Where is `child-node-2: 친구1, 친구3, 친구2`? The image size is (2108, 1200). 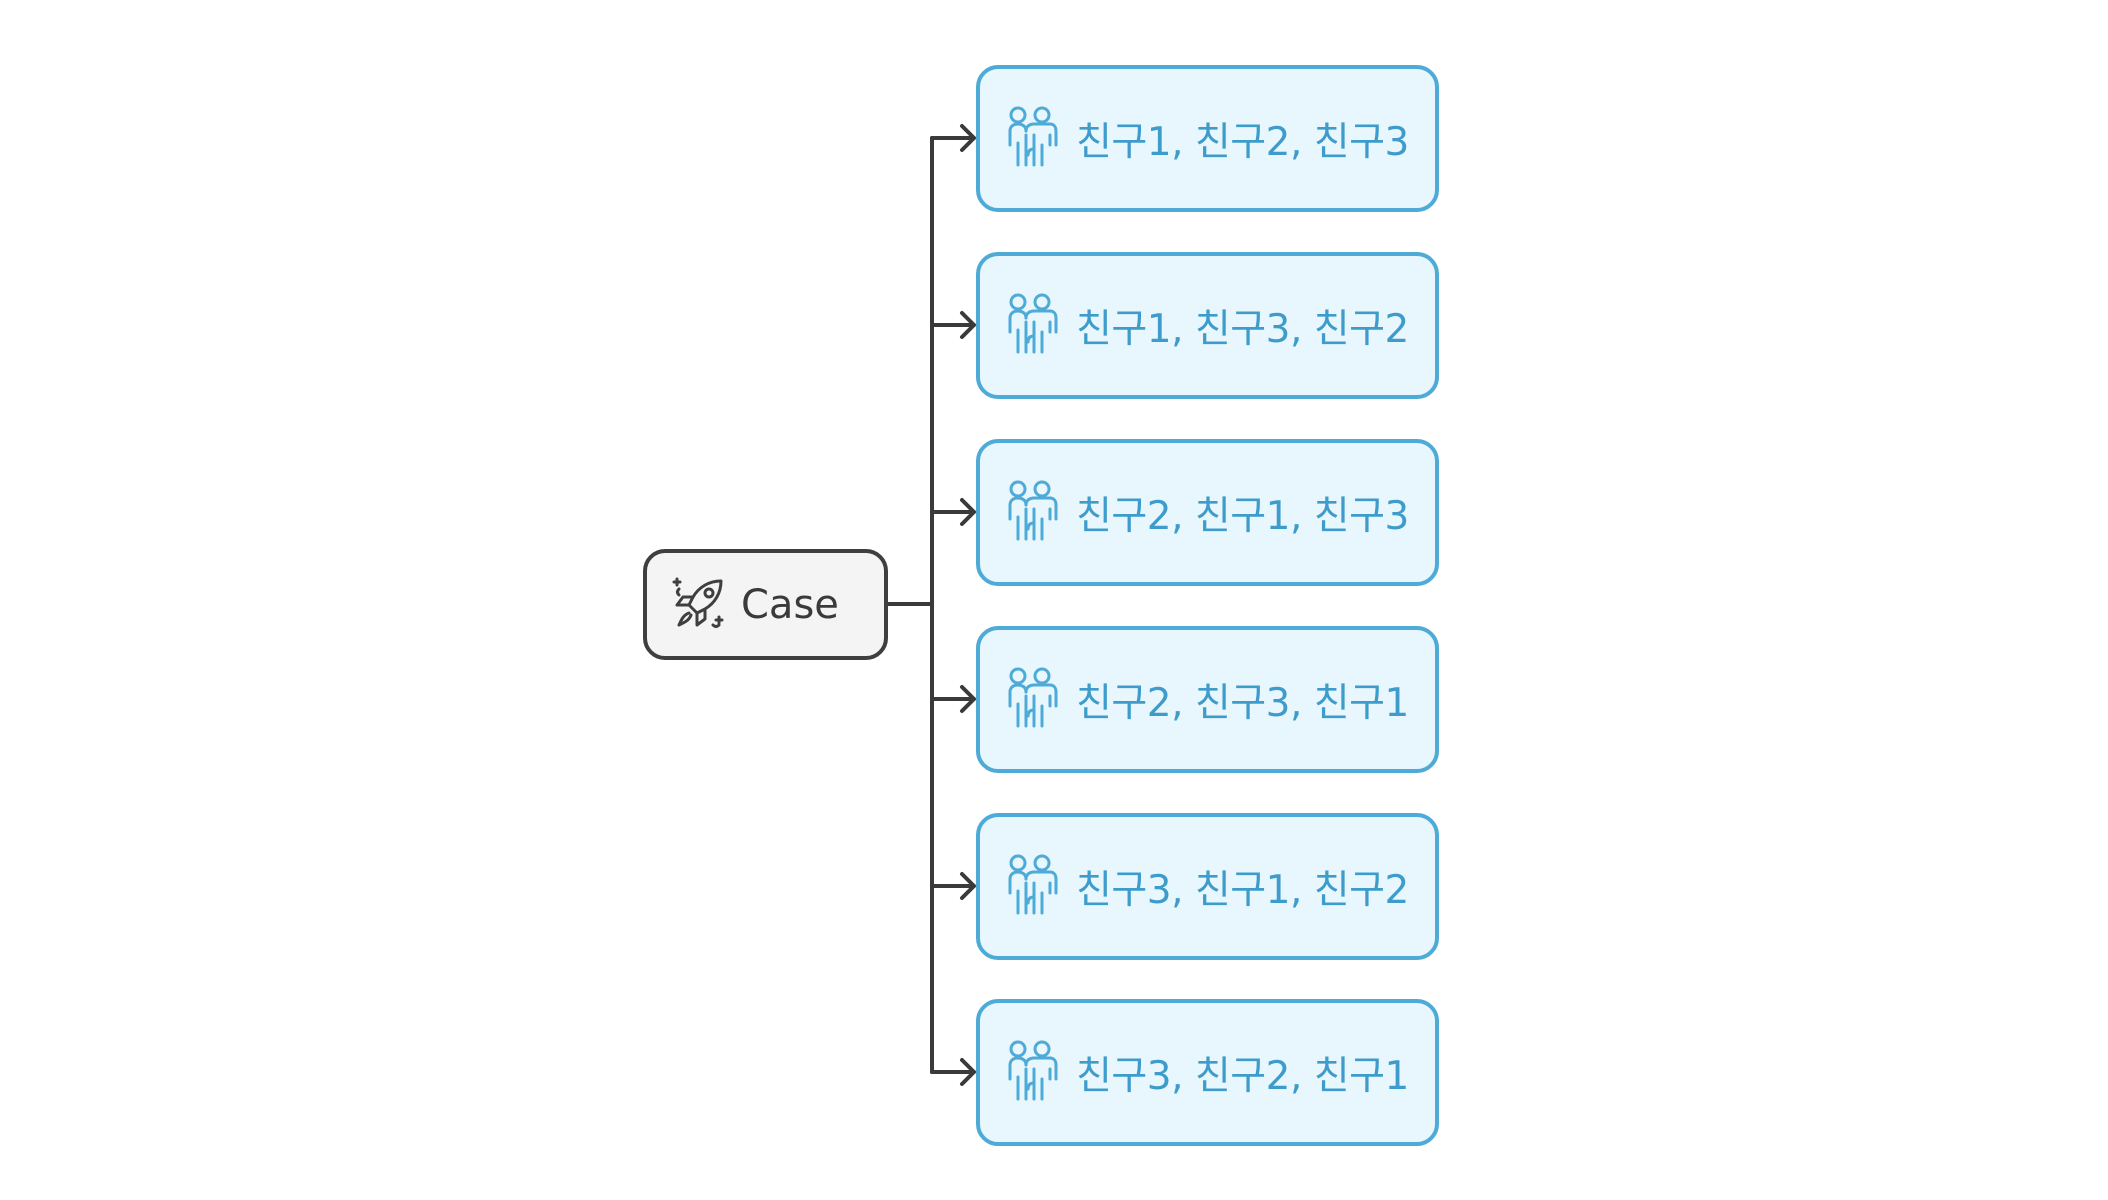 child-node-2: 친구1, 친구3, 친구2 is located at coordinates (1207, 325).